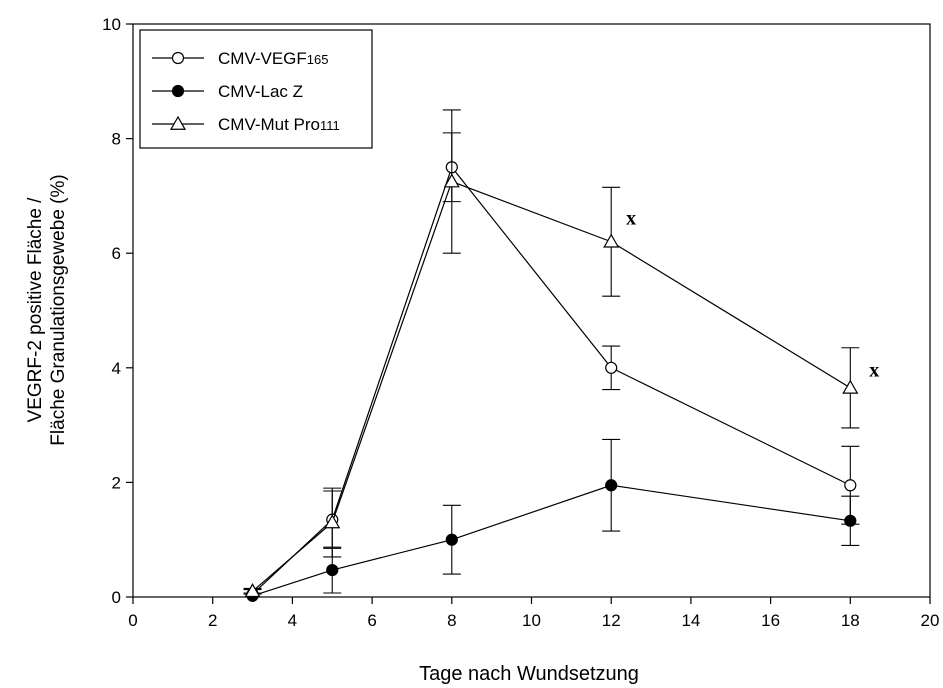  I want to click on x-tick-label: 12, so click(611, 620).